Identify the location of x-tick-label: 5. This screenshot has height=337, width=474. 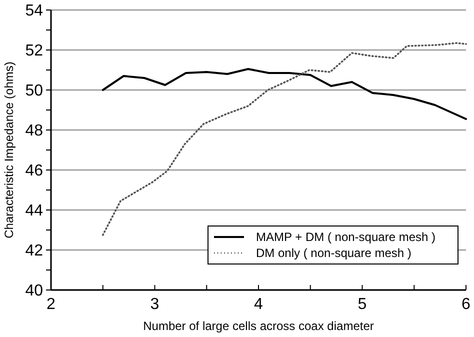
(362, 304).